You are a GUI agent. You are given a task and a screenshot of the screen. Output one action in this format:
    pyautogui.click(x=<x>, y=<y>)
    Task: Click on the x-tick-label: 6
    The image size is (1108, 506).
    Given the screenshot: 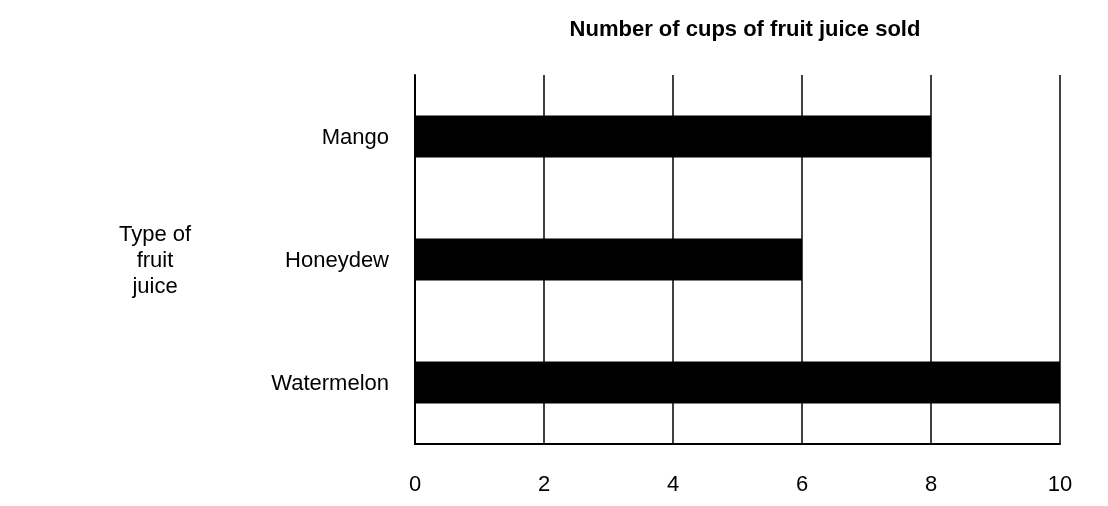 What is the action you would take?
    pyautogui.click(x=802, y=483)
    